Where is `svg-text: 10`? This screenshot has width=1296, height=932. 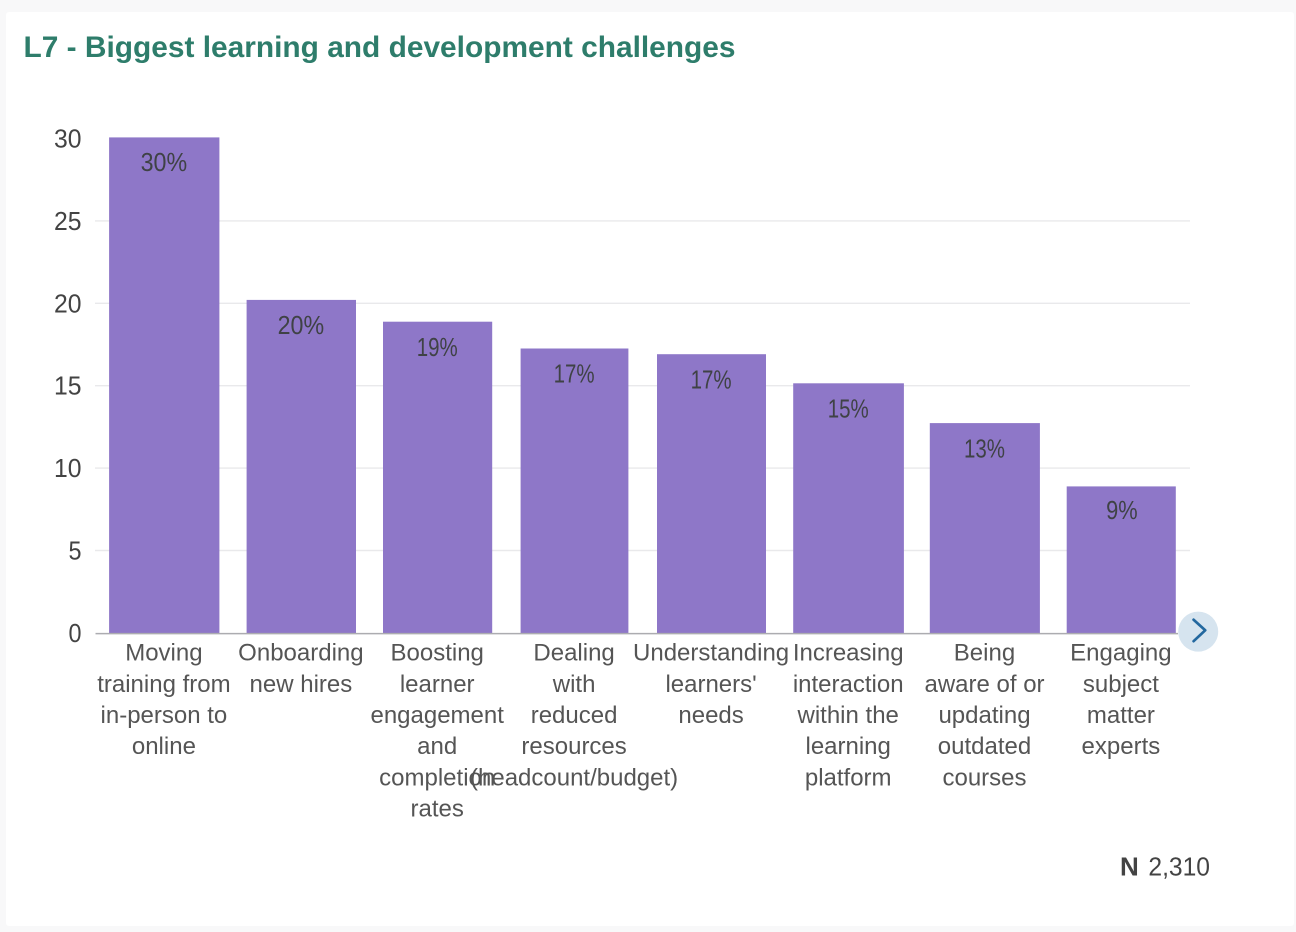 svg-text: 10 is located at coordinates (68, 468).